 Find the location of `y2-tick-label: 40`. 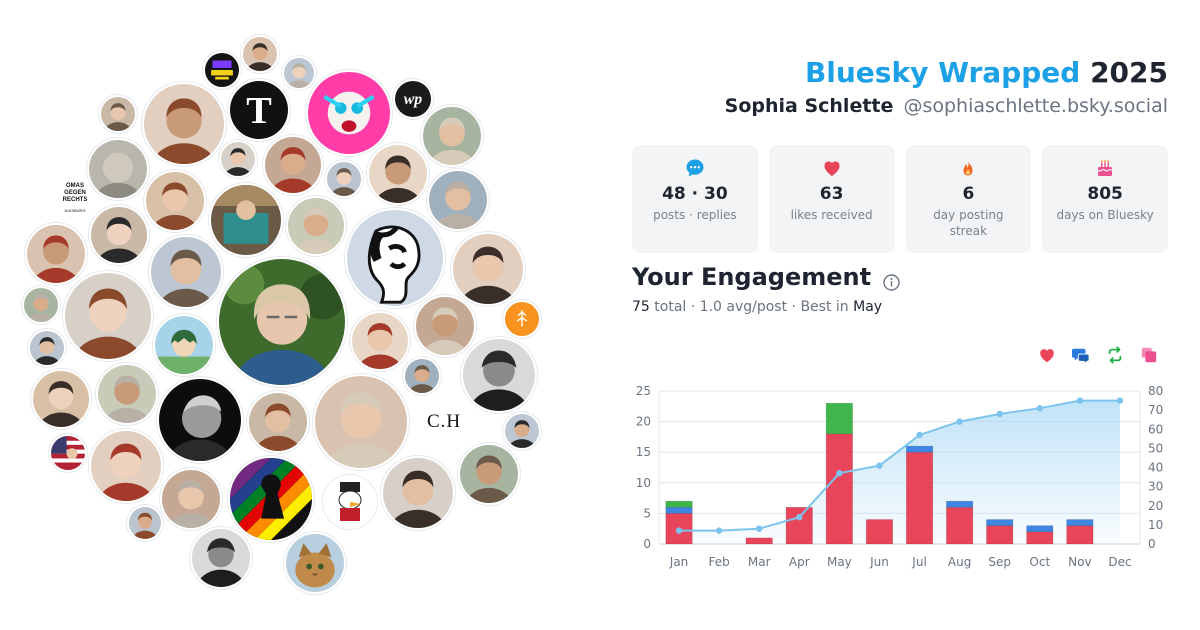

y2-tick-label: 40 is located at coordinates (1155, 468).